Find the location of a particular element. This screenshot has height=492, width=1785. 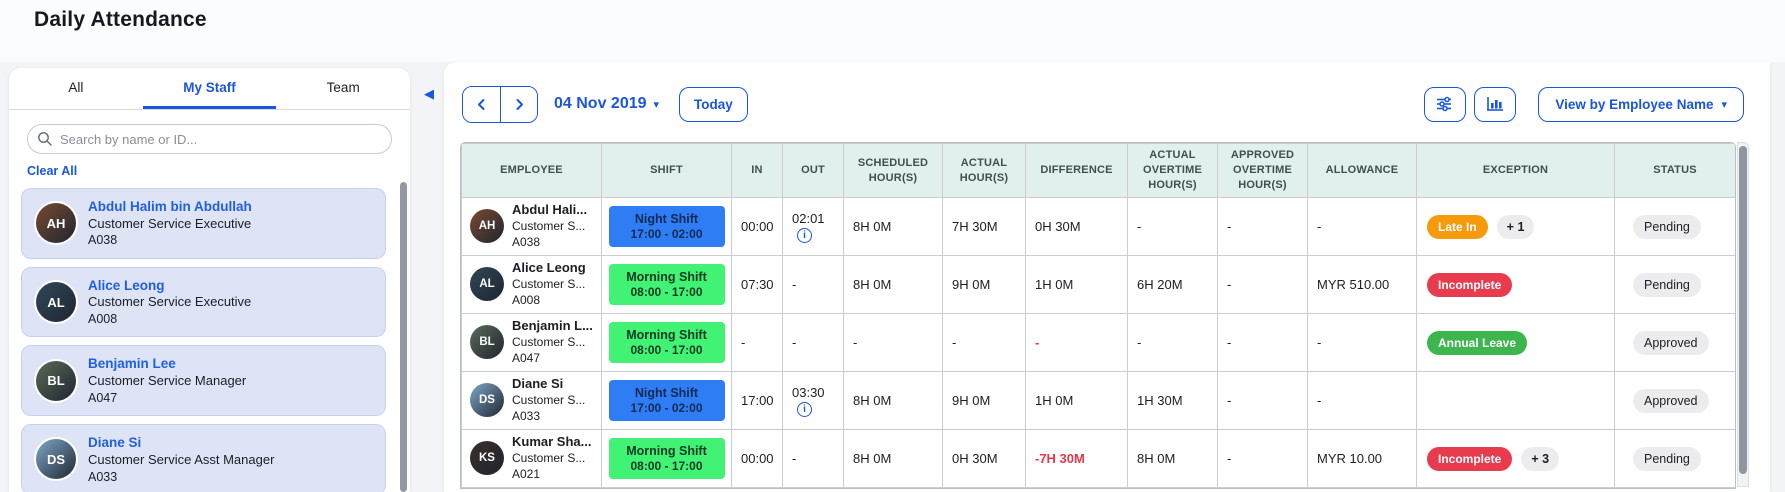

employee-cell: KS Kumar Sha... Customer S... A021 is located at coordinates (531, 458).